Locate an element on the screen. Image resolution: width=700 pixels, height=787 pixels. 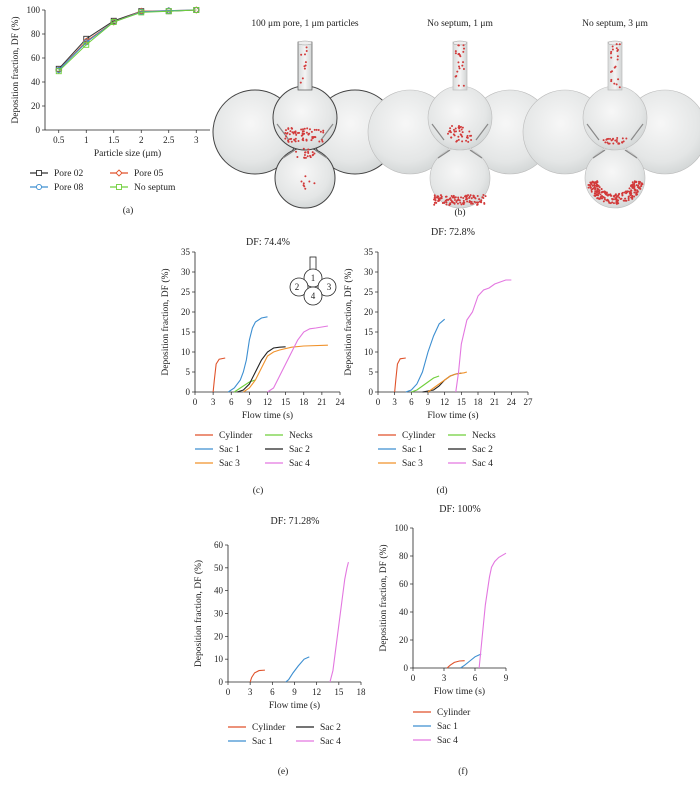
x-tick-label: 24 is located at coordinates (512, 402).